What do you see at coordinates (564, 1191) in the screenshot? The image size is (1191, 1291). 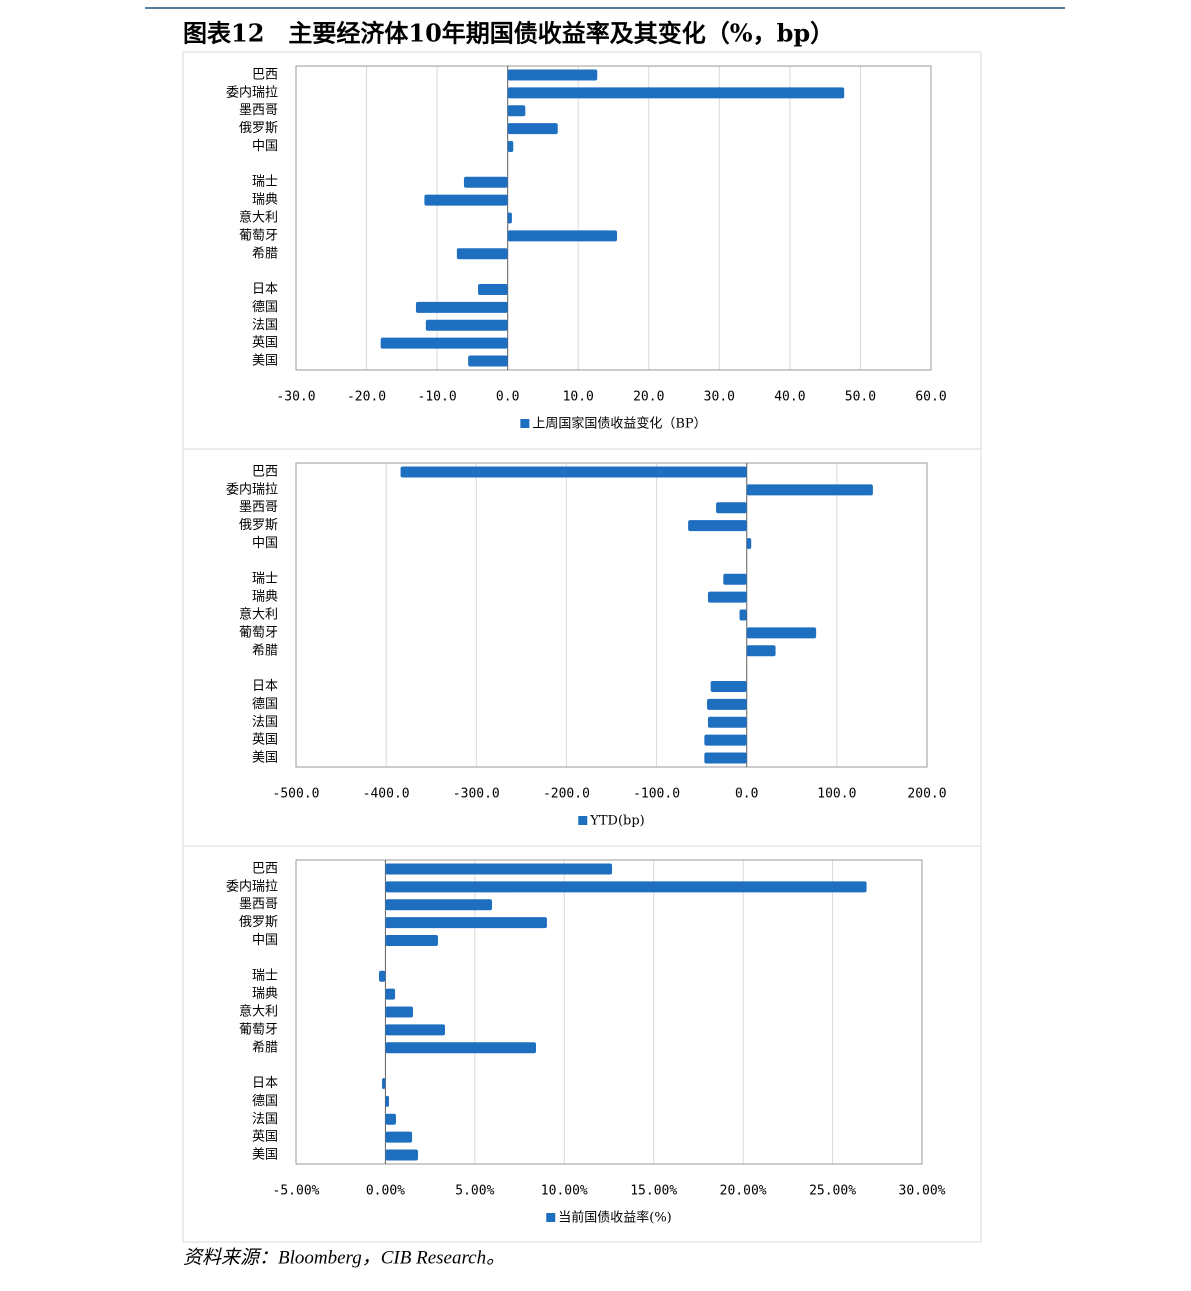 I see `x-tick-label: 10.00%` at bounding box center [564, 1191].